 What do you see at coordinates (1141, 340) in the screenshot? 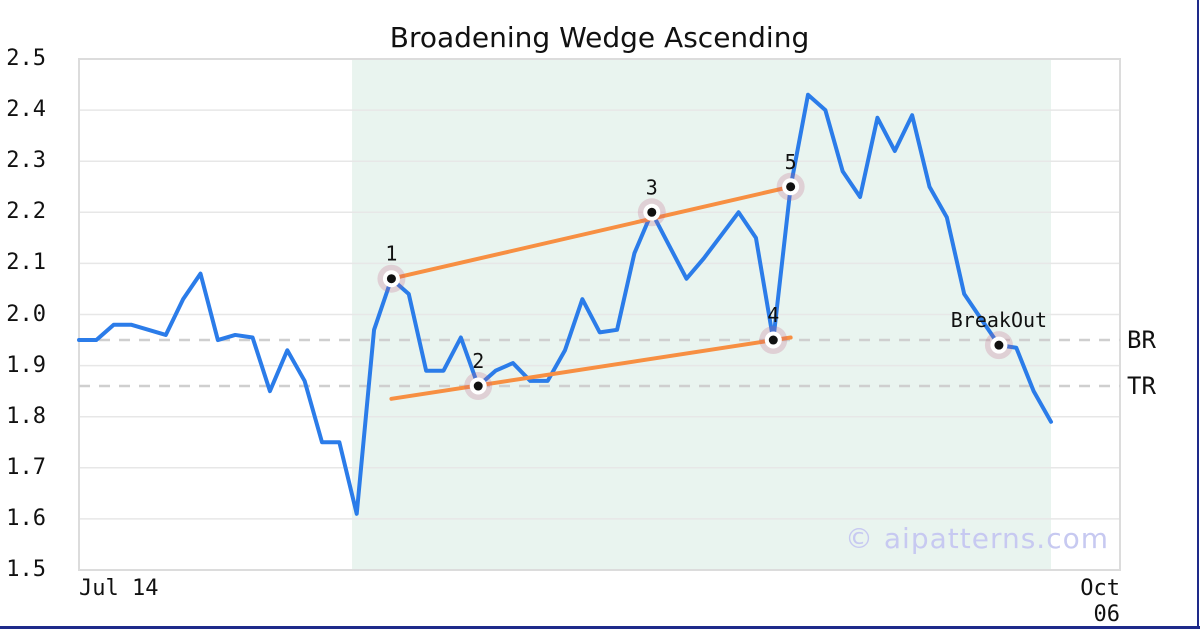
I see `breakout-level-label: BR` at bounding box center [1141, 340].